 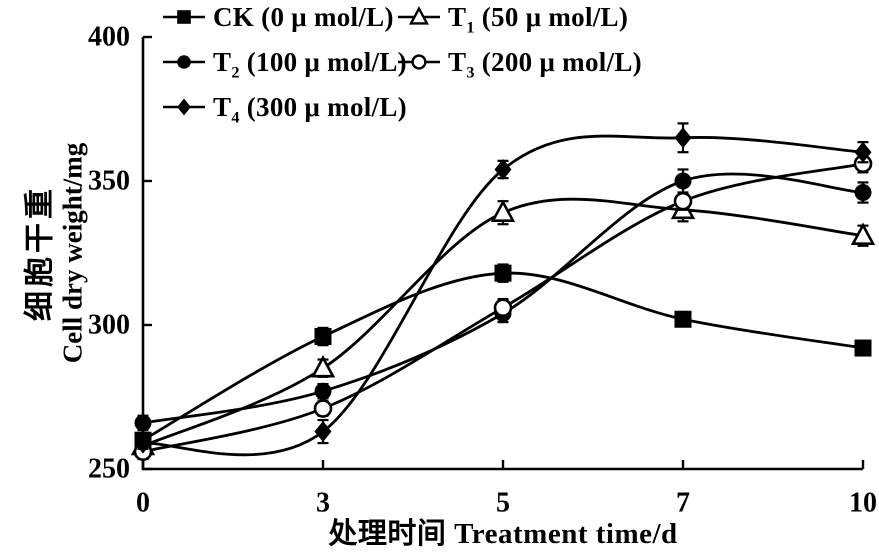 What do you see at coordinates (235, 116) in the screenshot?
I see `legend-subscript: 4` at bounding box center [235, 116].